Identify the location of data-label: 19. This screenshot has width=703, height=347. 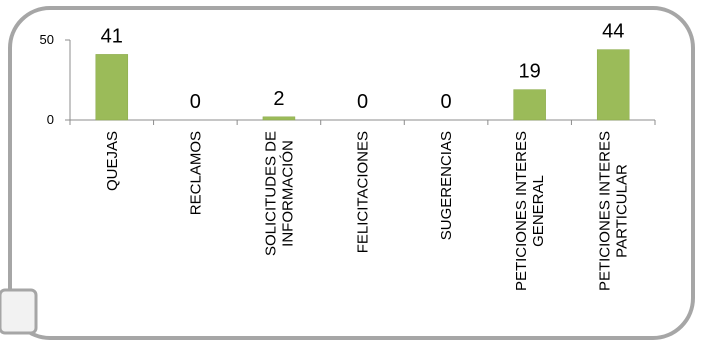
(530, 72).